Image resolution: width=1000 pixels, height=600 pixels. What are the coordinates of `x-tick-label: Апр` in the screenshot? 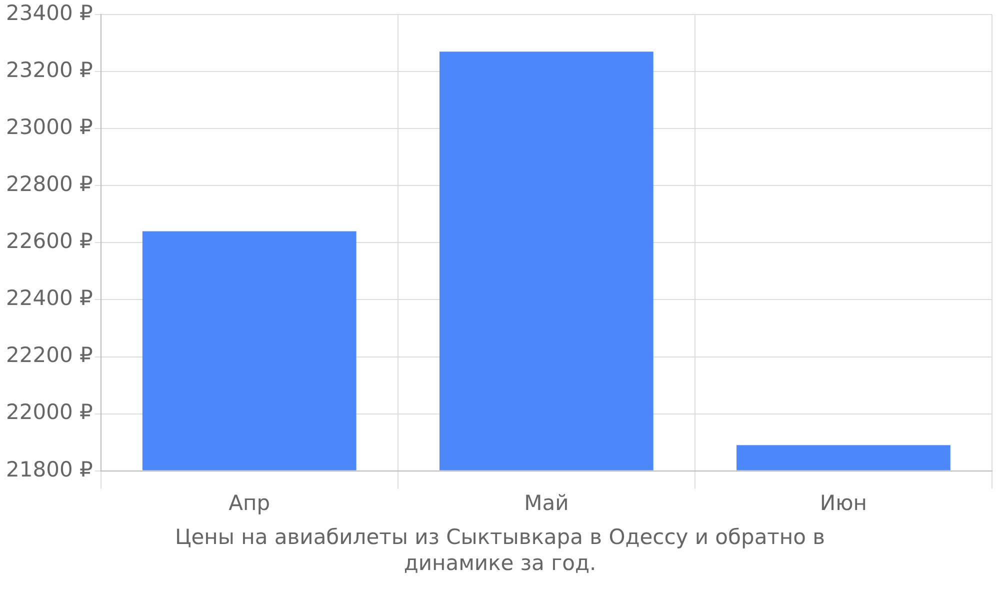 It's located at (249, 502).